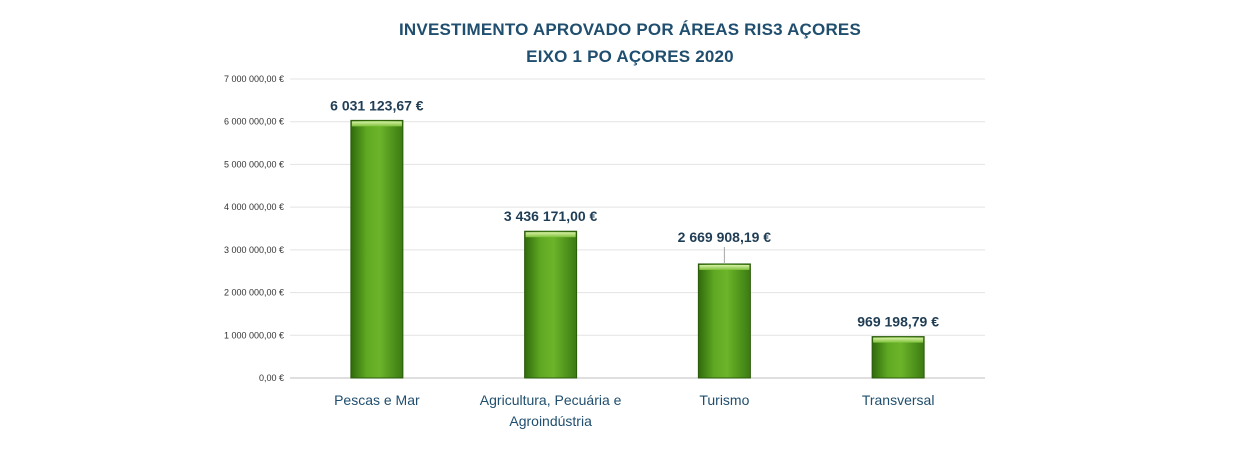 This screenshot has width=1260, height=450. I want to click on category-label: Agroindústria, so click(550, 421).